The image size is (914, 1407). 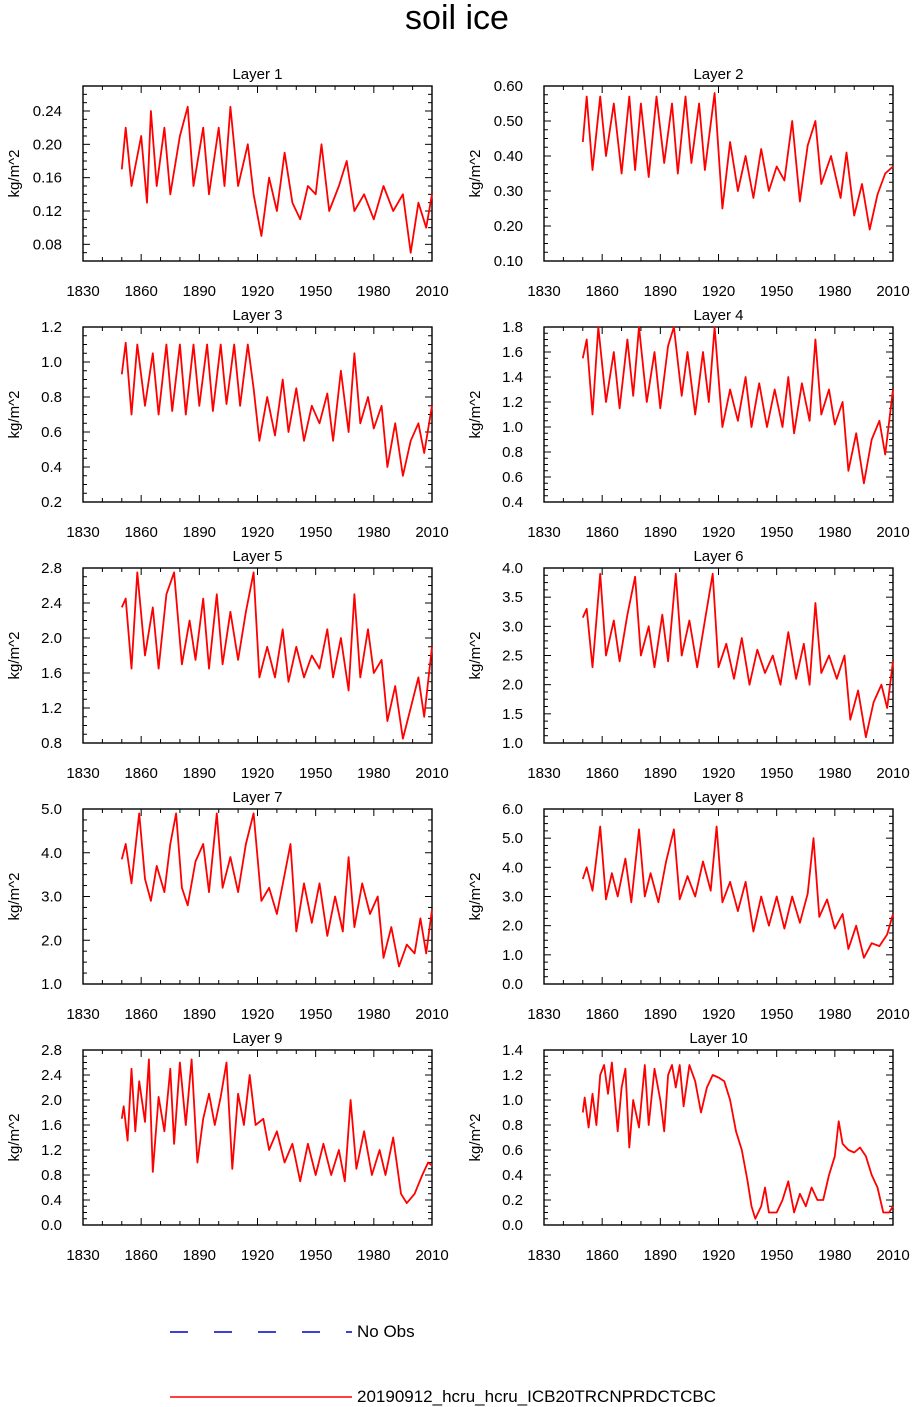 I want to click on y-tick-label: 2.4, so click(x=51, y=603).